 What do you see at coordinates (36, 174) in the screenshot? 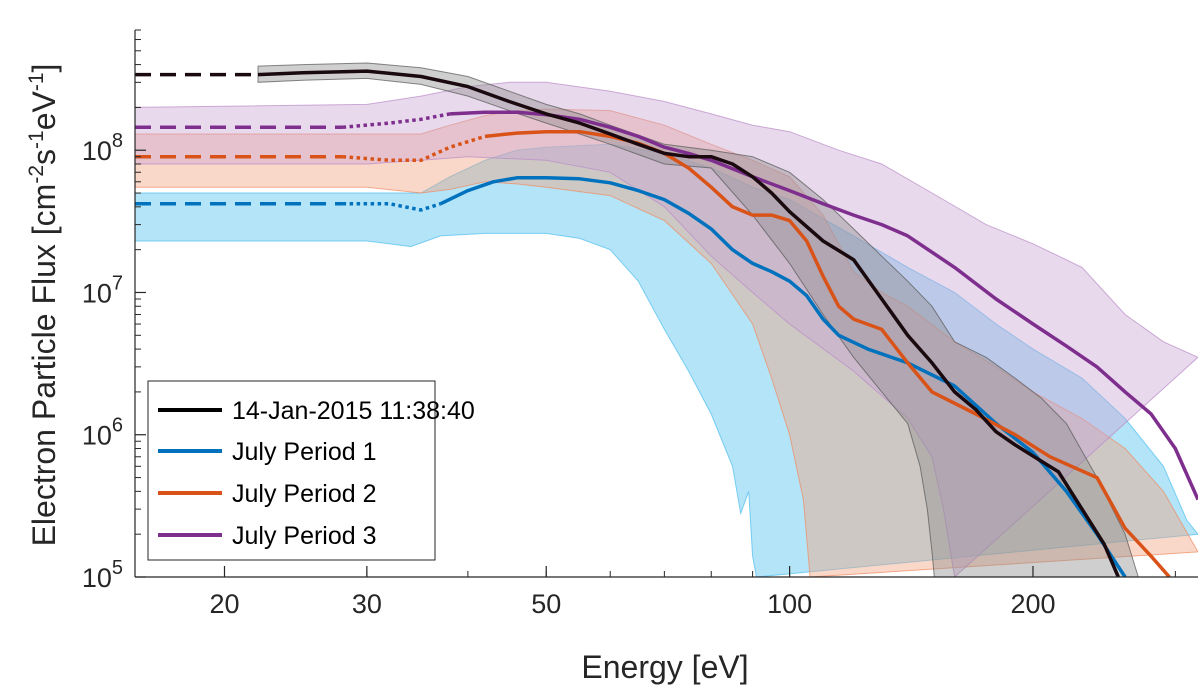
I see `y-axis-title-exp1: -2` at bounding box center [36, 174].